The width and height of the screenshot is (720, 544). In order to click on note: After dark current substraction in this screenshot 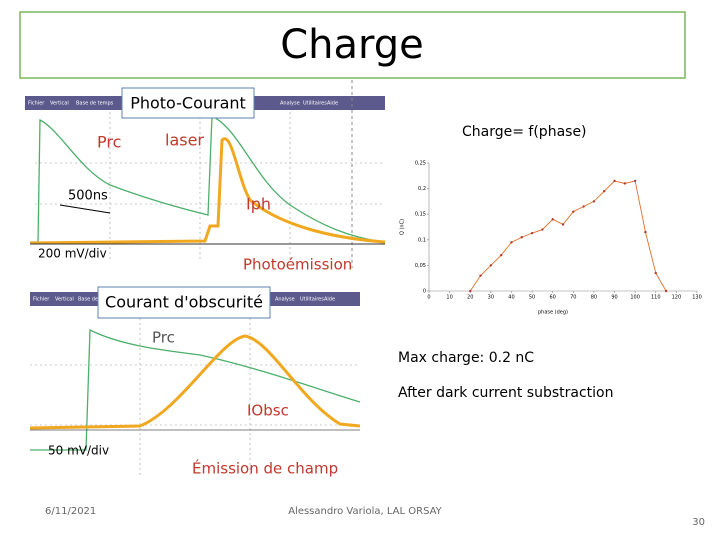, I will do `click(506, 393)`.